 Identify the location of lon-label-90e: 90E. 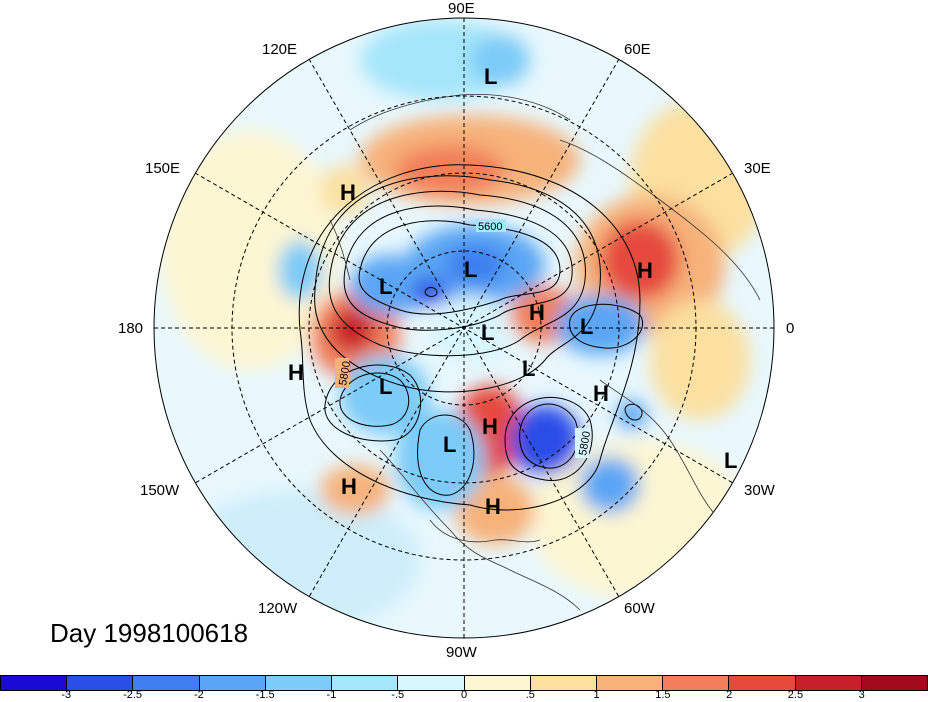
(461, 8).